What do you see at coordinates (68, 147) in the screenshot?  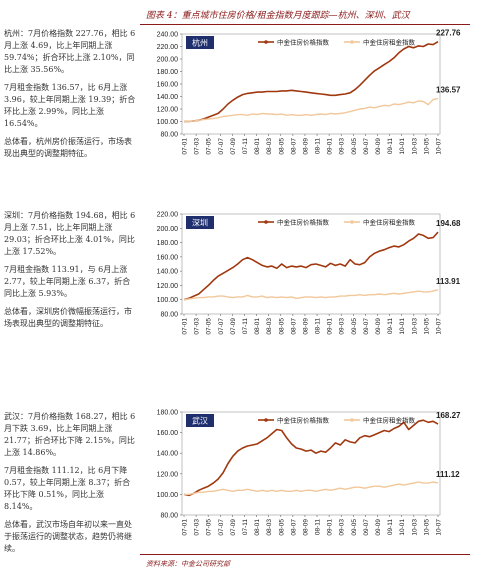 I see `hangzhou-paragraph-3: 总体看，杭州房价振荡运行，市场表现出典型的调整期特征。` at bounding box center [68, 147].